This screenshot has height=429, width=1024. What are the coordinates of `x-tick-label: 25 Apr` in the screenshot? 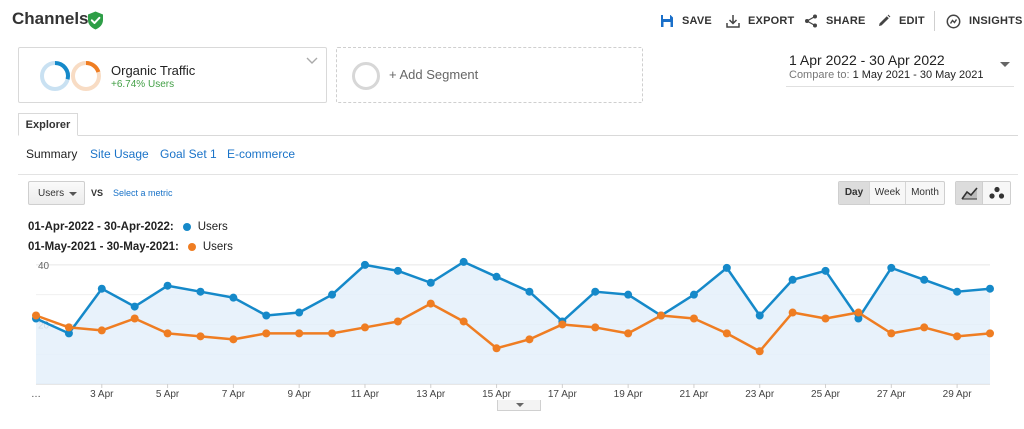 It's located at (826, 394).